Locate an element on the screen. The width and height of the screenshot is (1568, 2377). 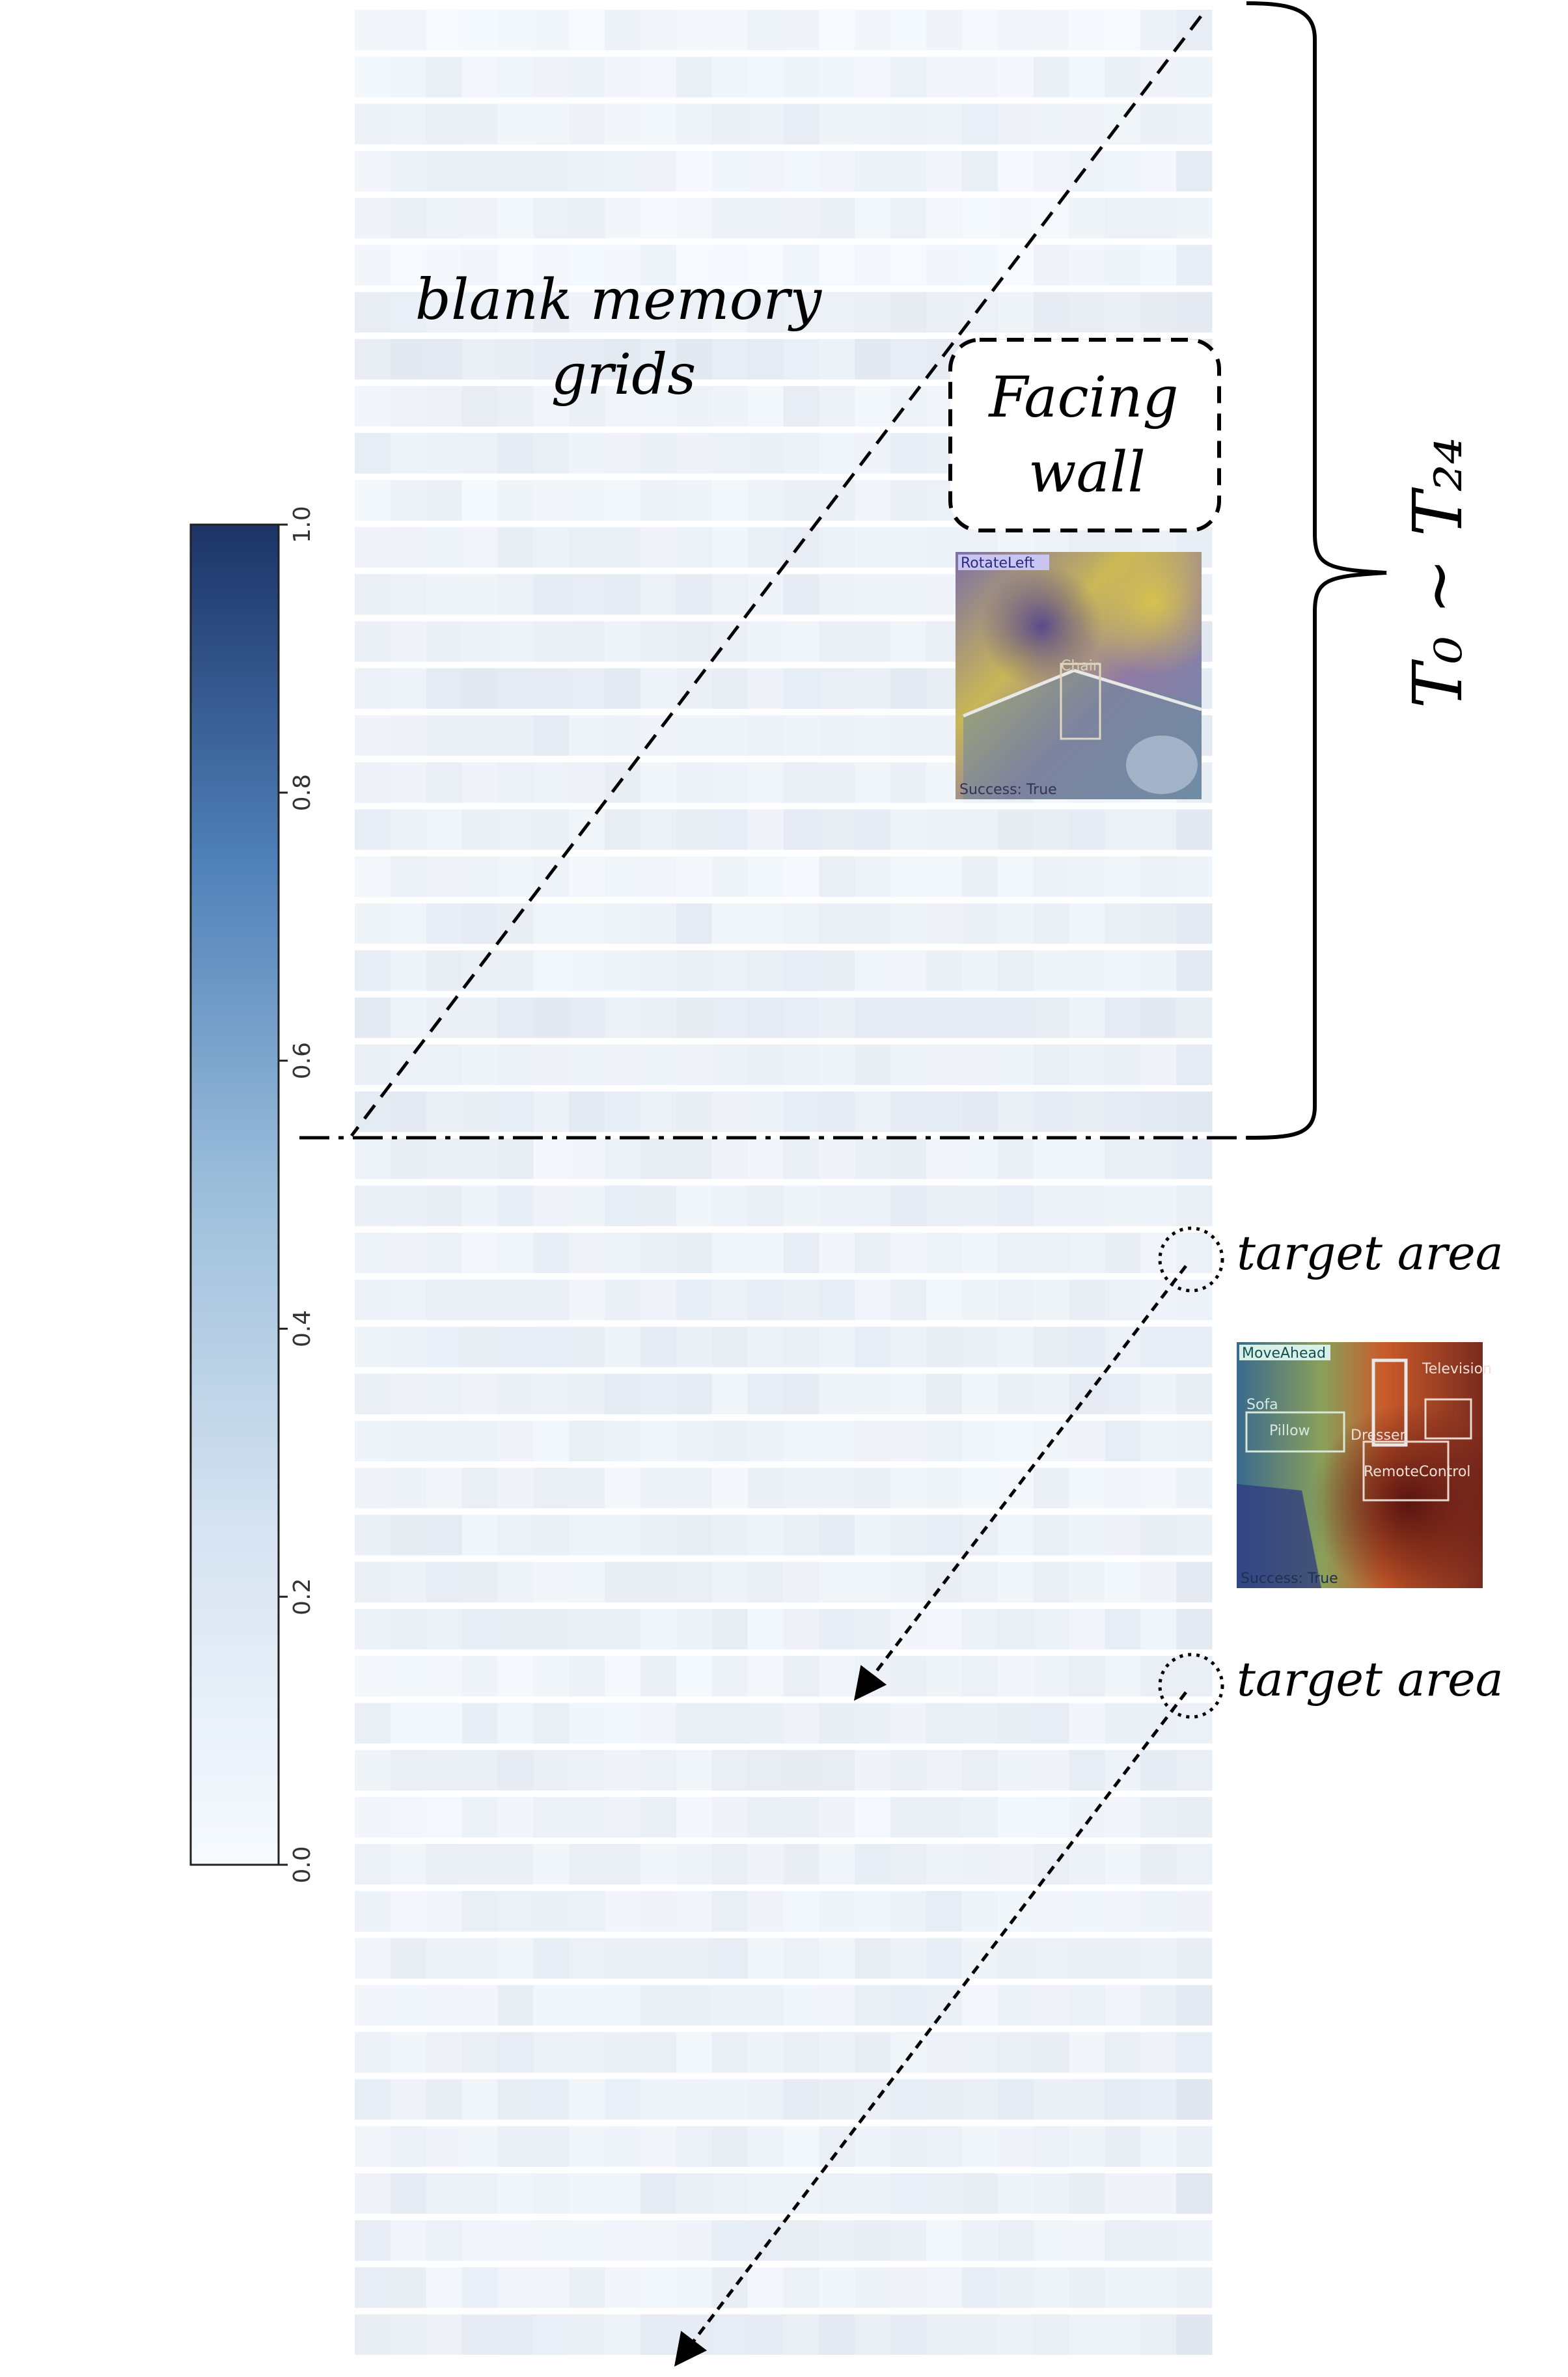
chair-label: Chair is located at coordinates (1080, 666).